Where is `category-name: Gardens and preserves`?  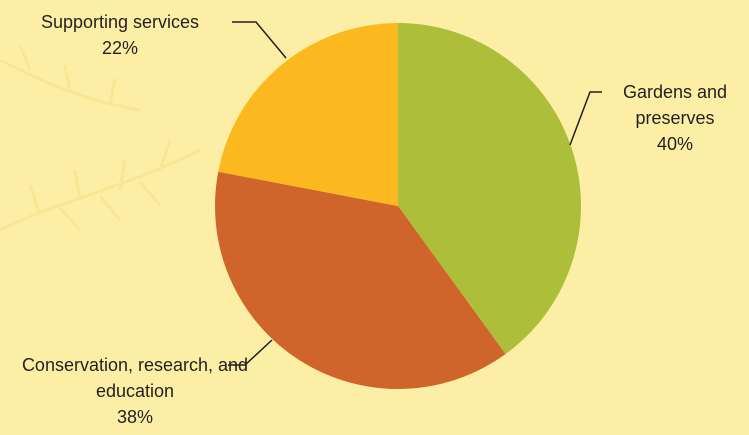 category-name: Gardens and preserves is located at coordinates (675, 105).